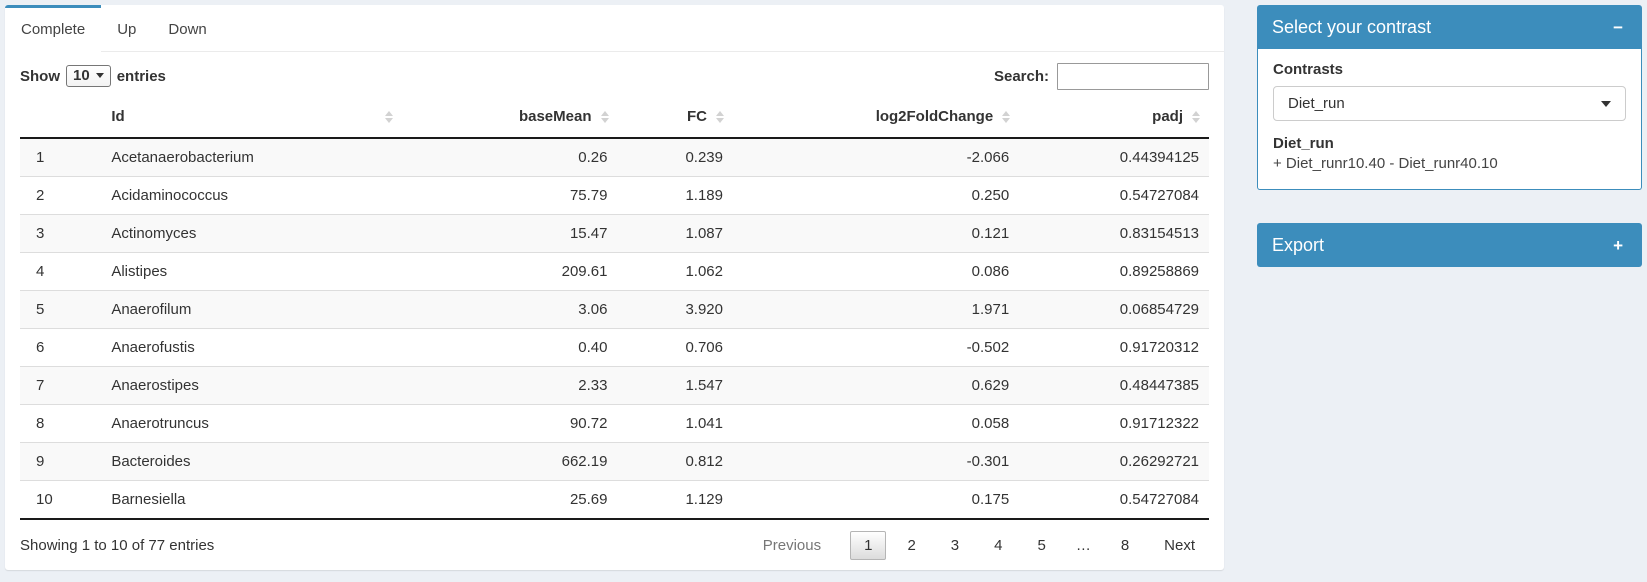  I want to click on cell-basemean: 25.69, so click(588, 499).